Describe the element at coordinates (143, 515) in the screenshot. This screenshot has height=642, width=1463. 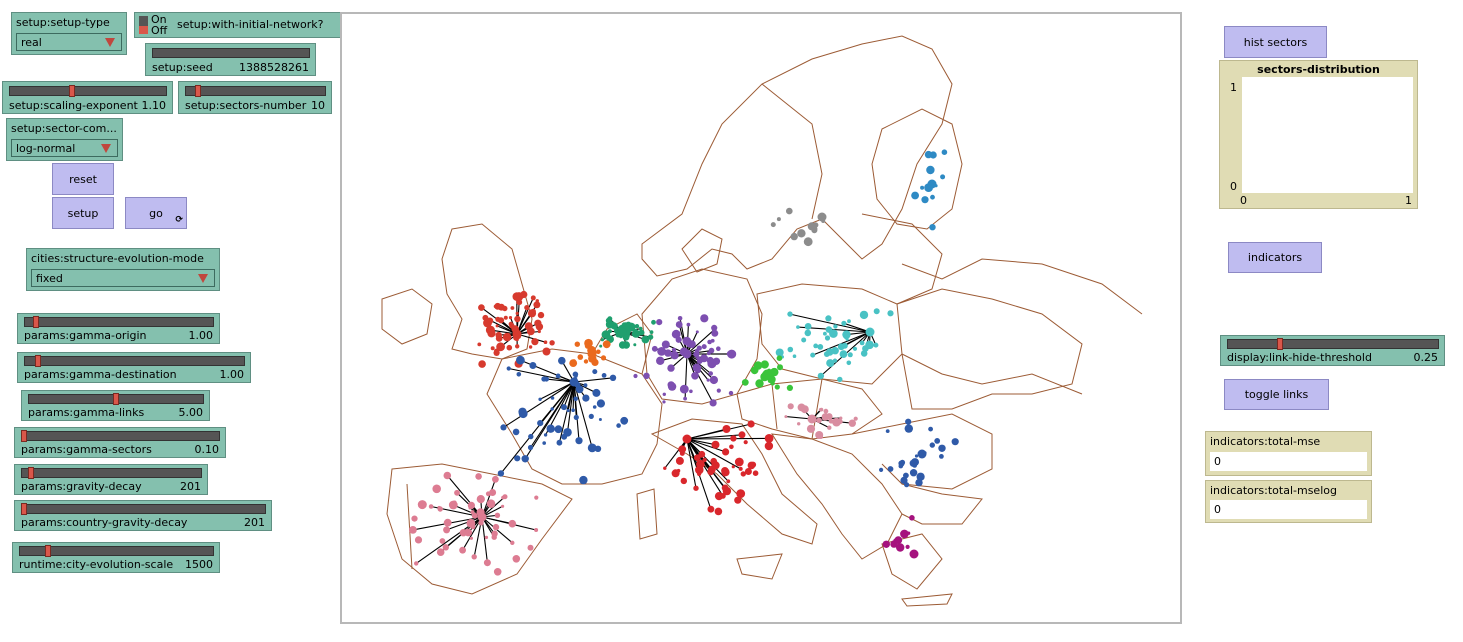
I see `country-gravity-decay-slider: params:country-gravity-decay 201` at that location.